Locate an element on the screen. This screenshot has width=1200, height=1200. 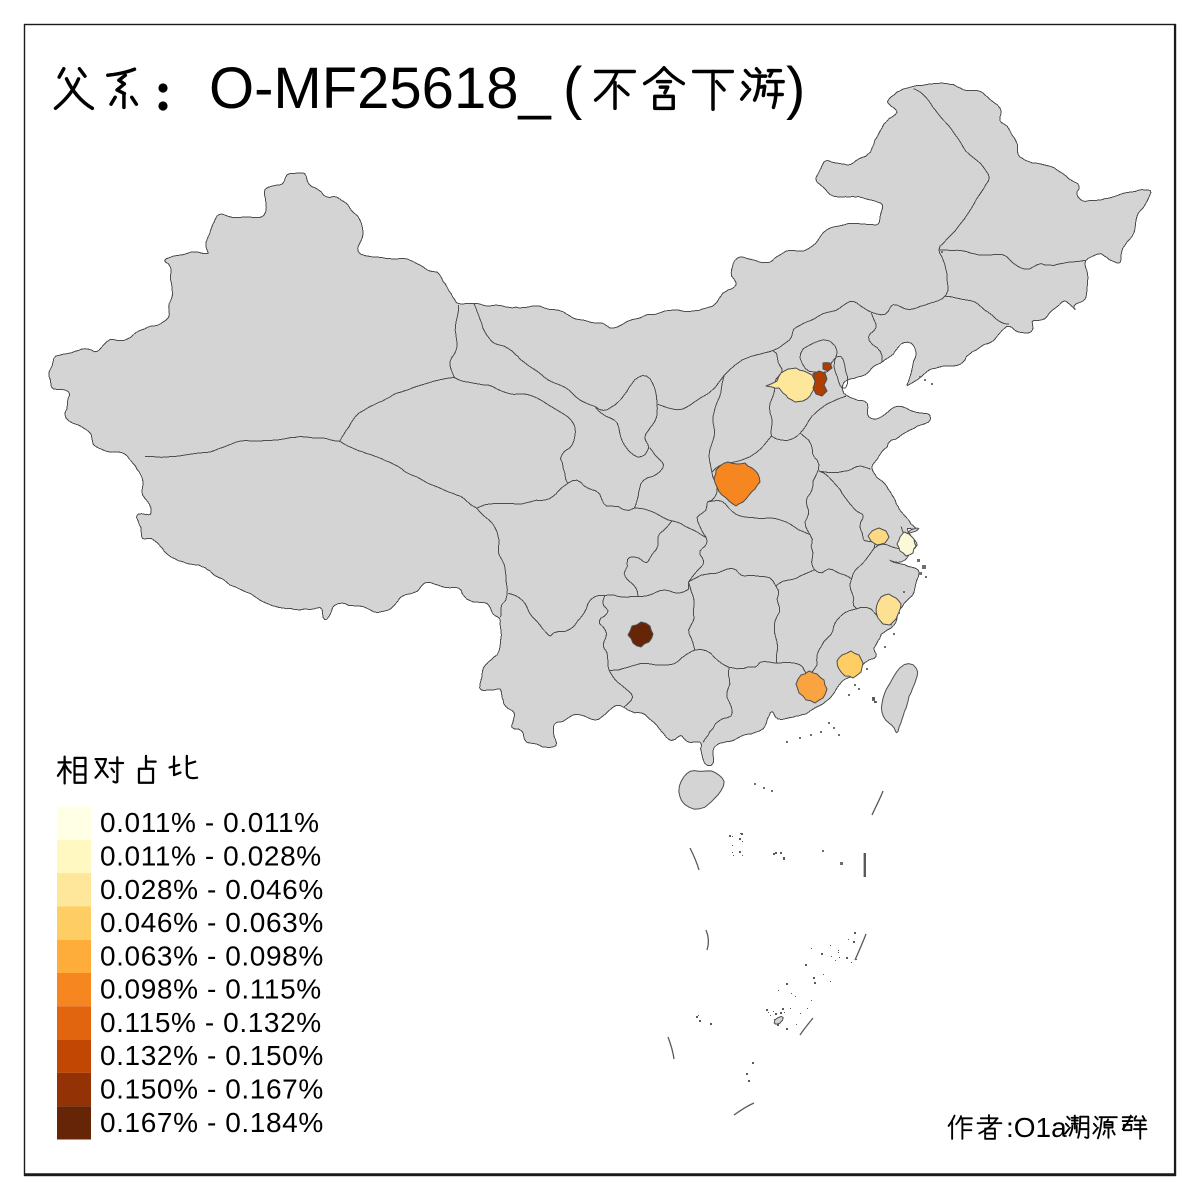
svg-text: 0.150% - 0.167% is located at coordinates (212, 1089).